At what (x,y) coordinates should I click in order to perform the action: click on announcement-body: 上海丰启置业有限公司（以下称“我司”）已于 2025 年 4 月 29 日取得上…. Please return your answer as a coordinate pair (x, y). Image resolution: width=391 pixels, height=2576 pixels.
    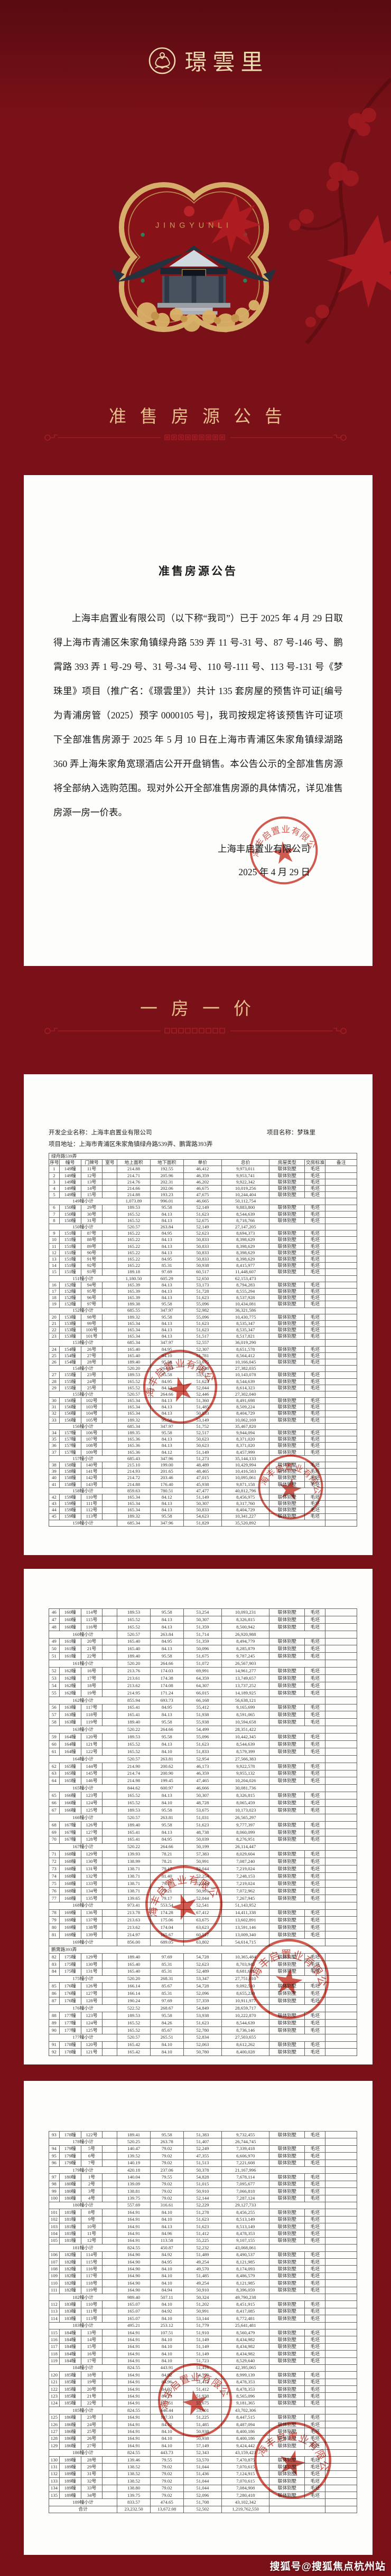
    Looking at the image, I should click on (198, 715).